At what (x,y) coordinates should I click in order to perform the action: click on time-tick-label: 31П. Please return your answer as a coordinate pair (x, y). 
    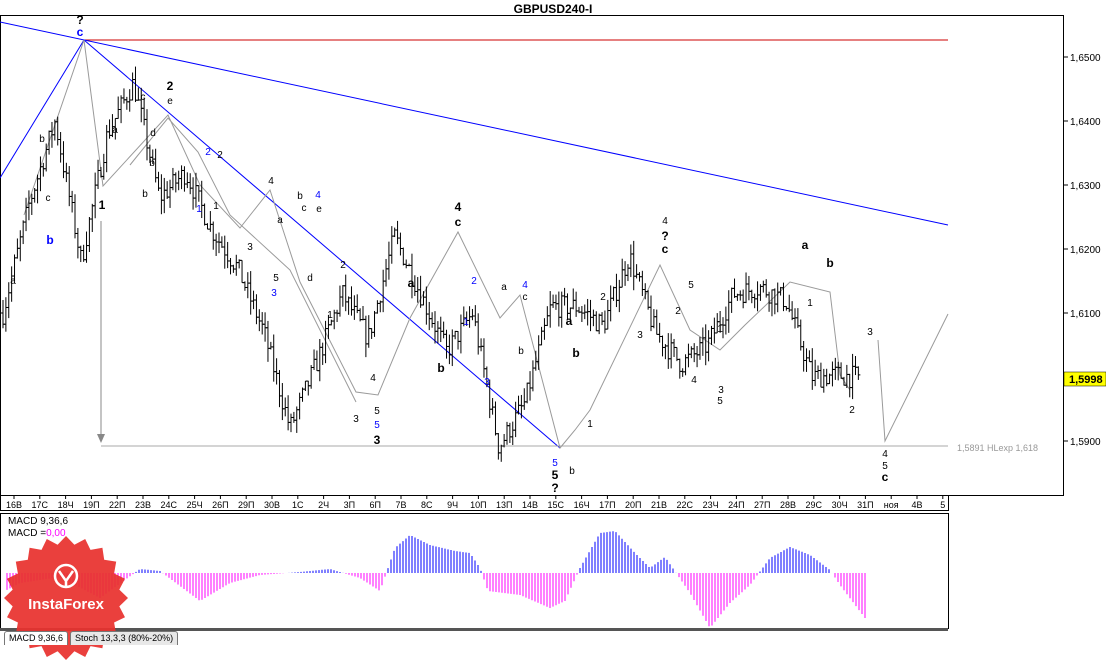
    Looking at the image, I should click on (865, 505).